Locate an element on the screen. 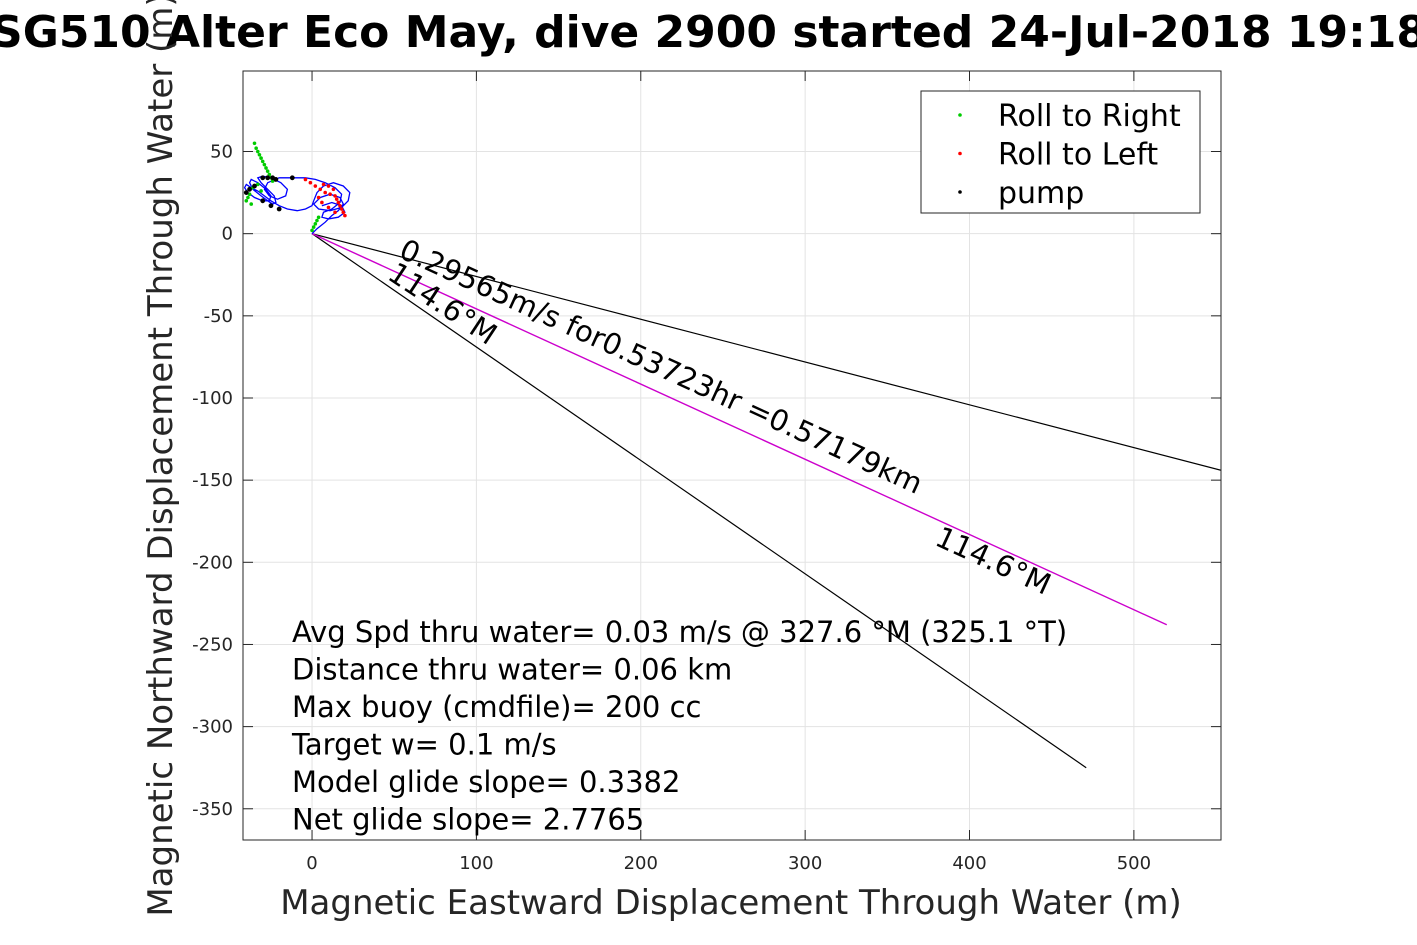 This screenshot has width=1417, height=945. stats-line: Max buoy (cmdfile)= 200 cc is located at coordinates (496, 707).